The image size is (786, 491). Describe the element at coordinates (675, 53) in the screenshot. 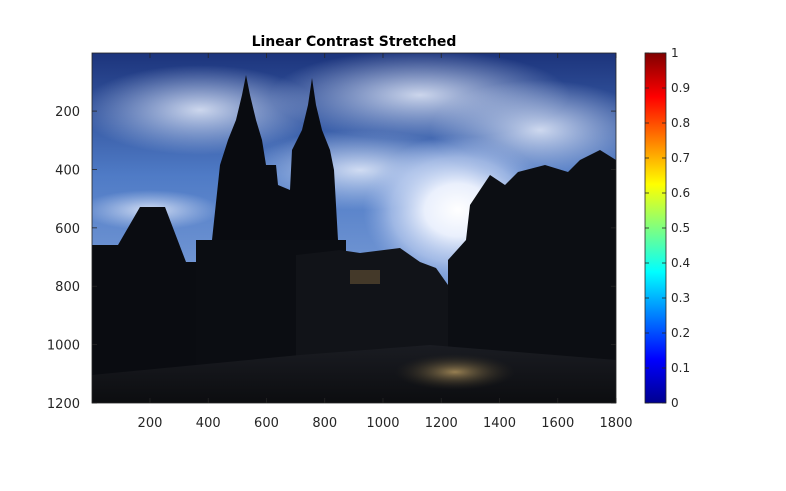

I see `colorbar-tick-label: 1` at that location.